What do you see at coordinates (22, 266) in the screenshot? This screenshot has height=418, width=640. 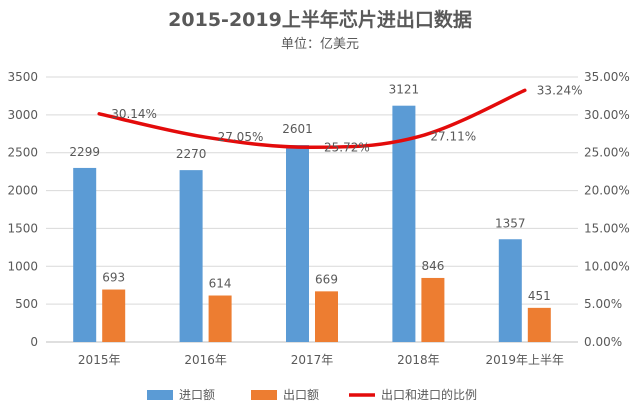 I see `y-left-tick-label: 1000` at bounding box center [22, 266].